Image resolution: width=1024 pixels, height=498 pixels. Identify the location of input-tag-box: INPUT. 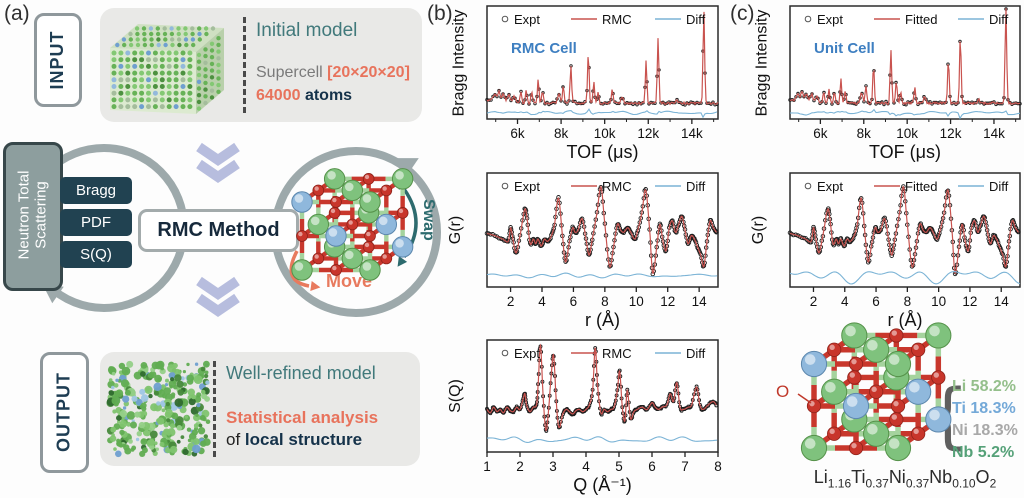
(58, 60).